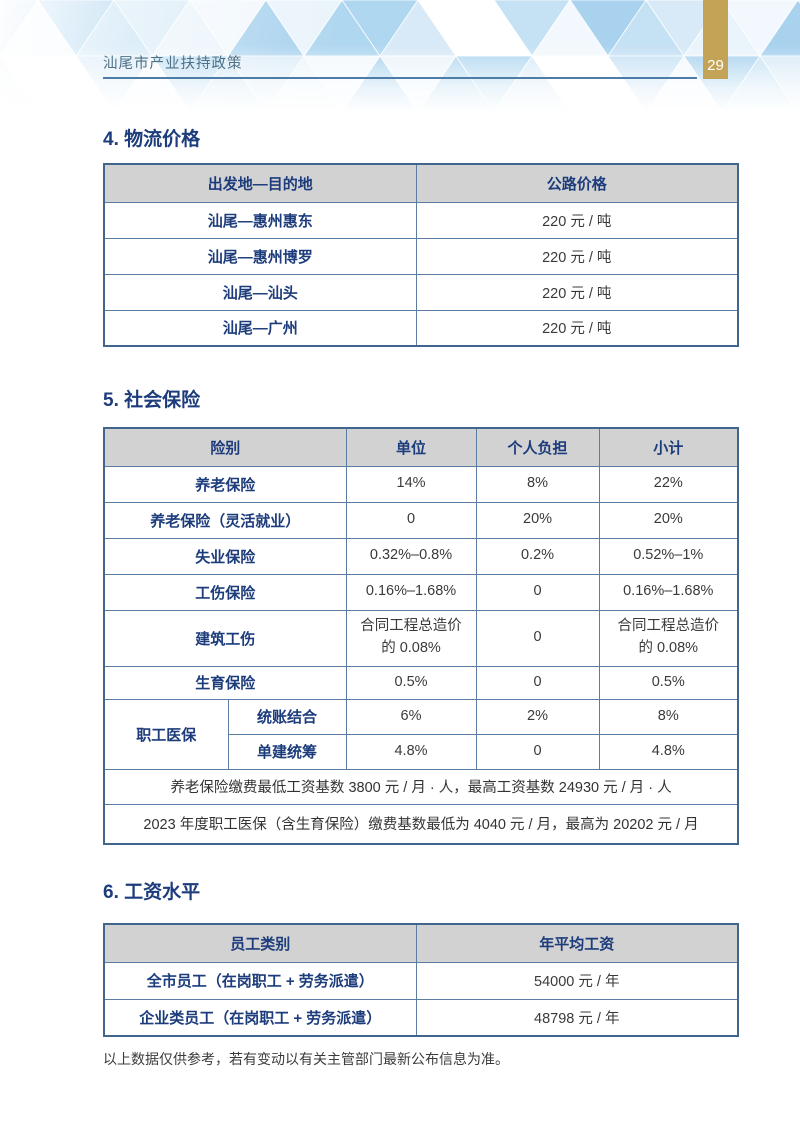  I want to click on page-number: 29, so click(715, 65).